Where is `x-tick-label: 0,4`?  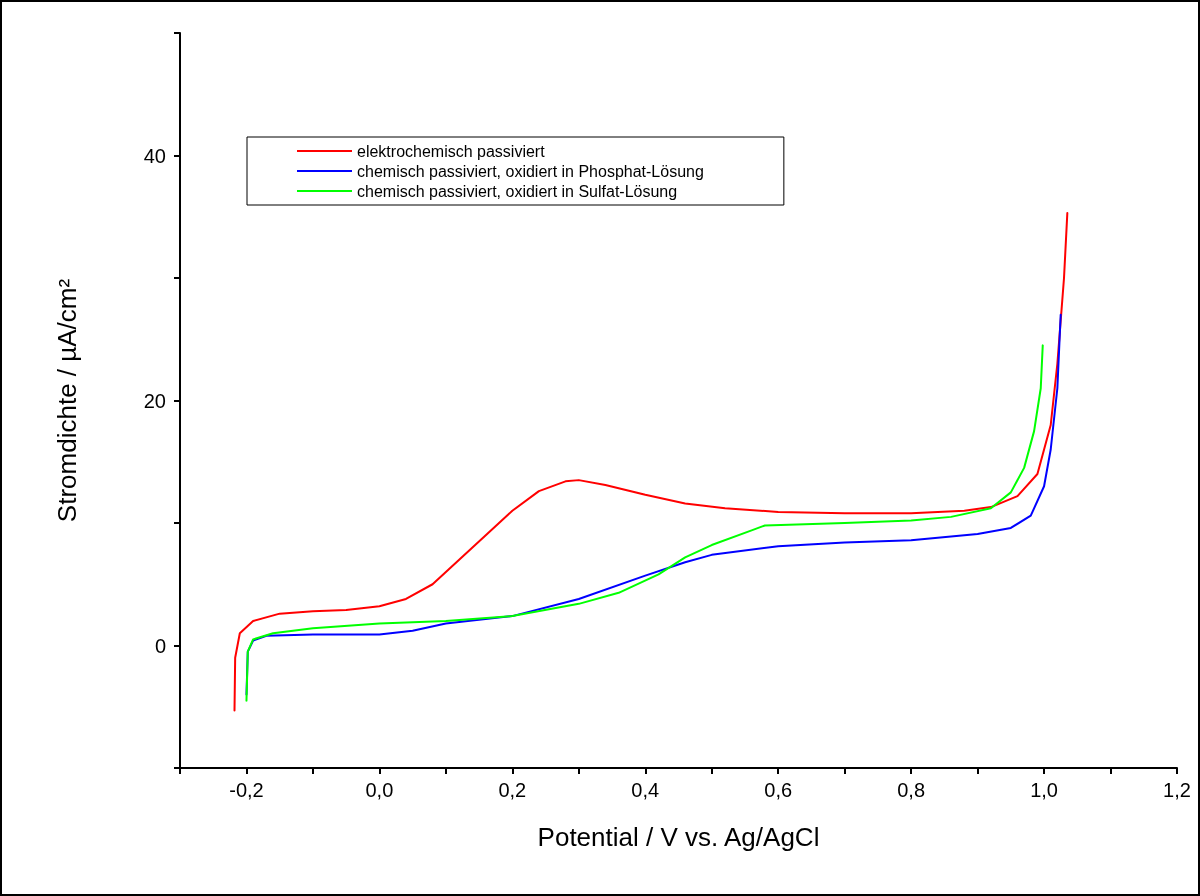 x-tick-label: 0,4 is located at coordinates (645, 790).